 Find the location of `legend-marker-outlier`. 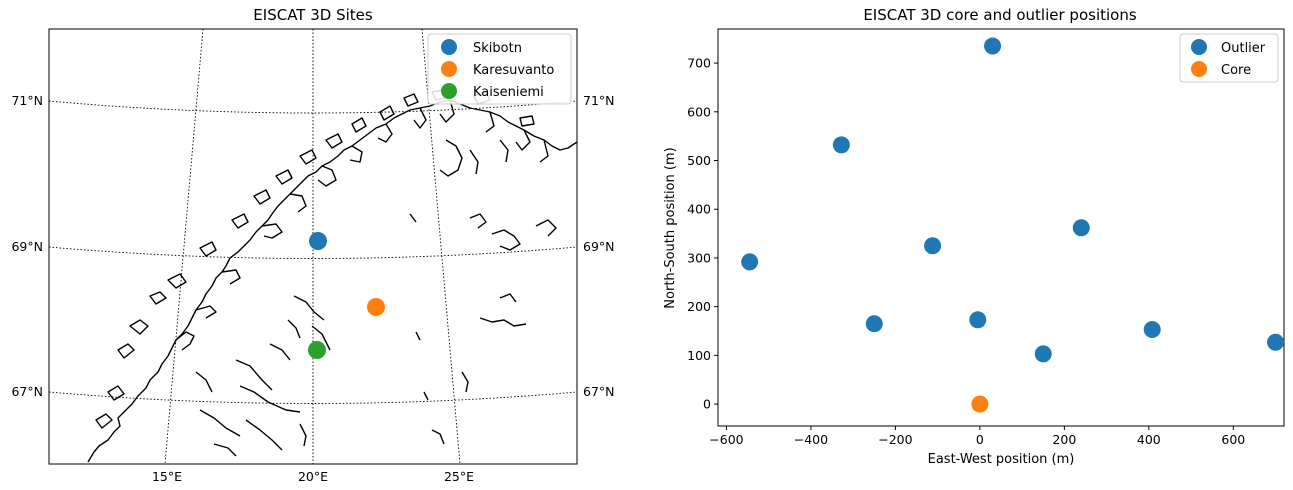

legend-marker-outlier is located at coordinates (1199, 47).